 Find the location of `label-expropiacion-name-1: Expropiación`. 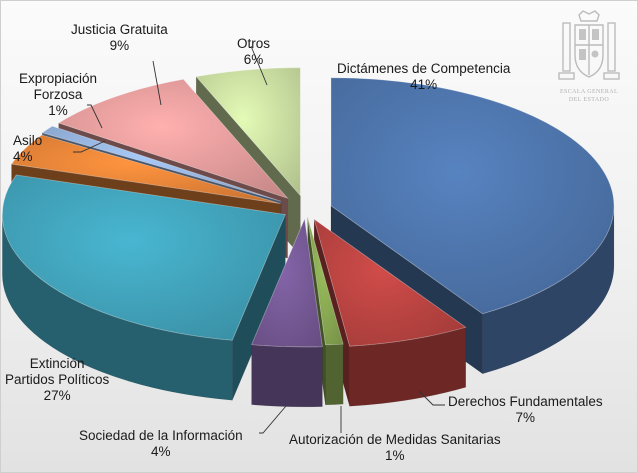

label-expropiacion-name-1: Expropiación is located at coordinates (58, 78).